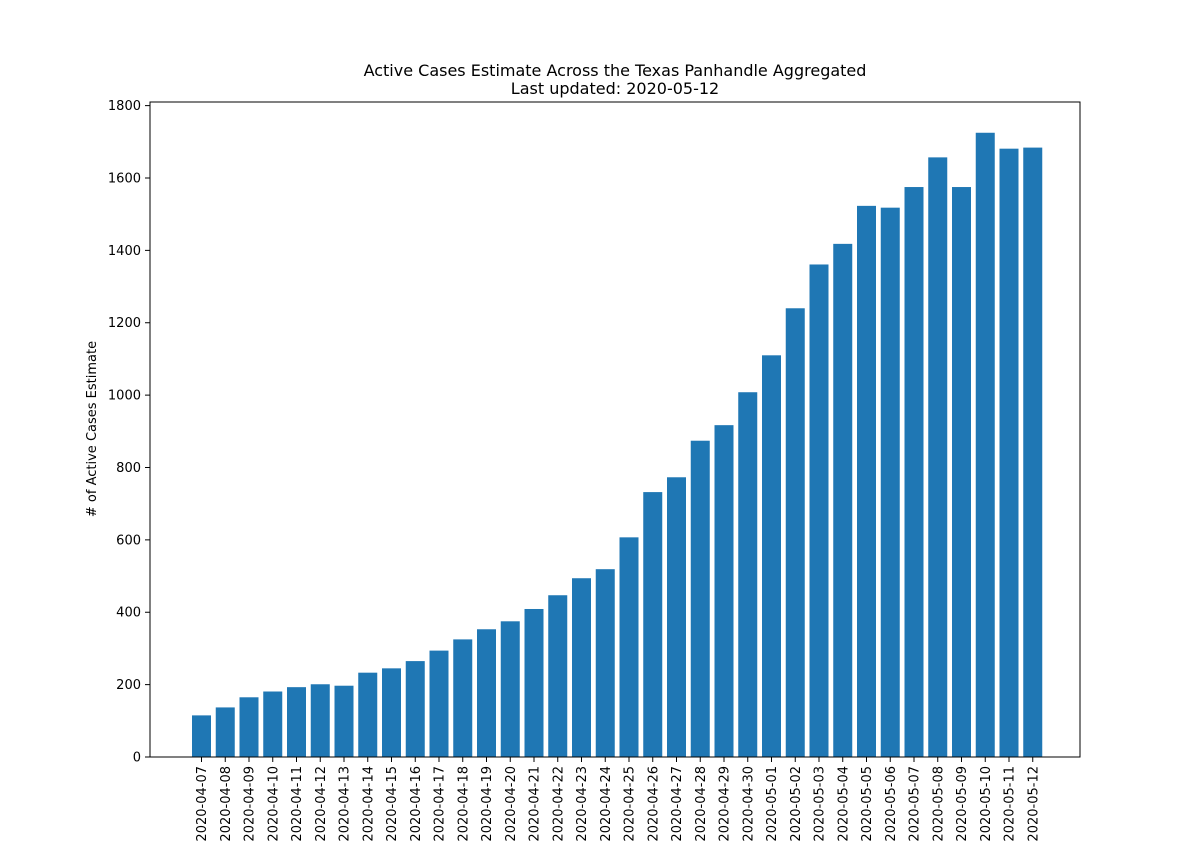  I want to click on x-tick-label: 2020-05-05, so click(867, 804).